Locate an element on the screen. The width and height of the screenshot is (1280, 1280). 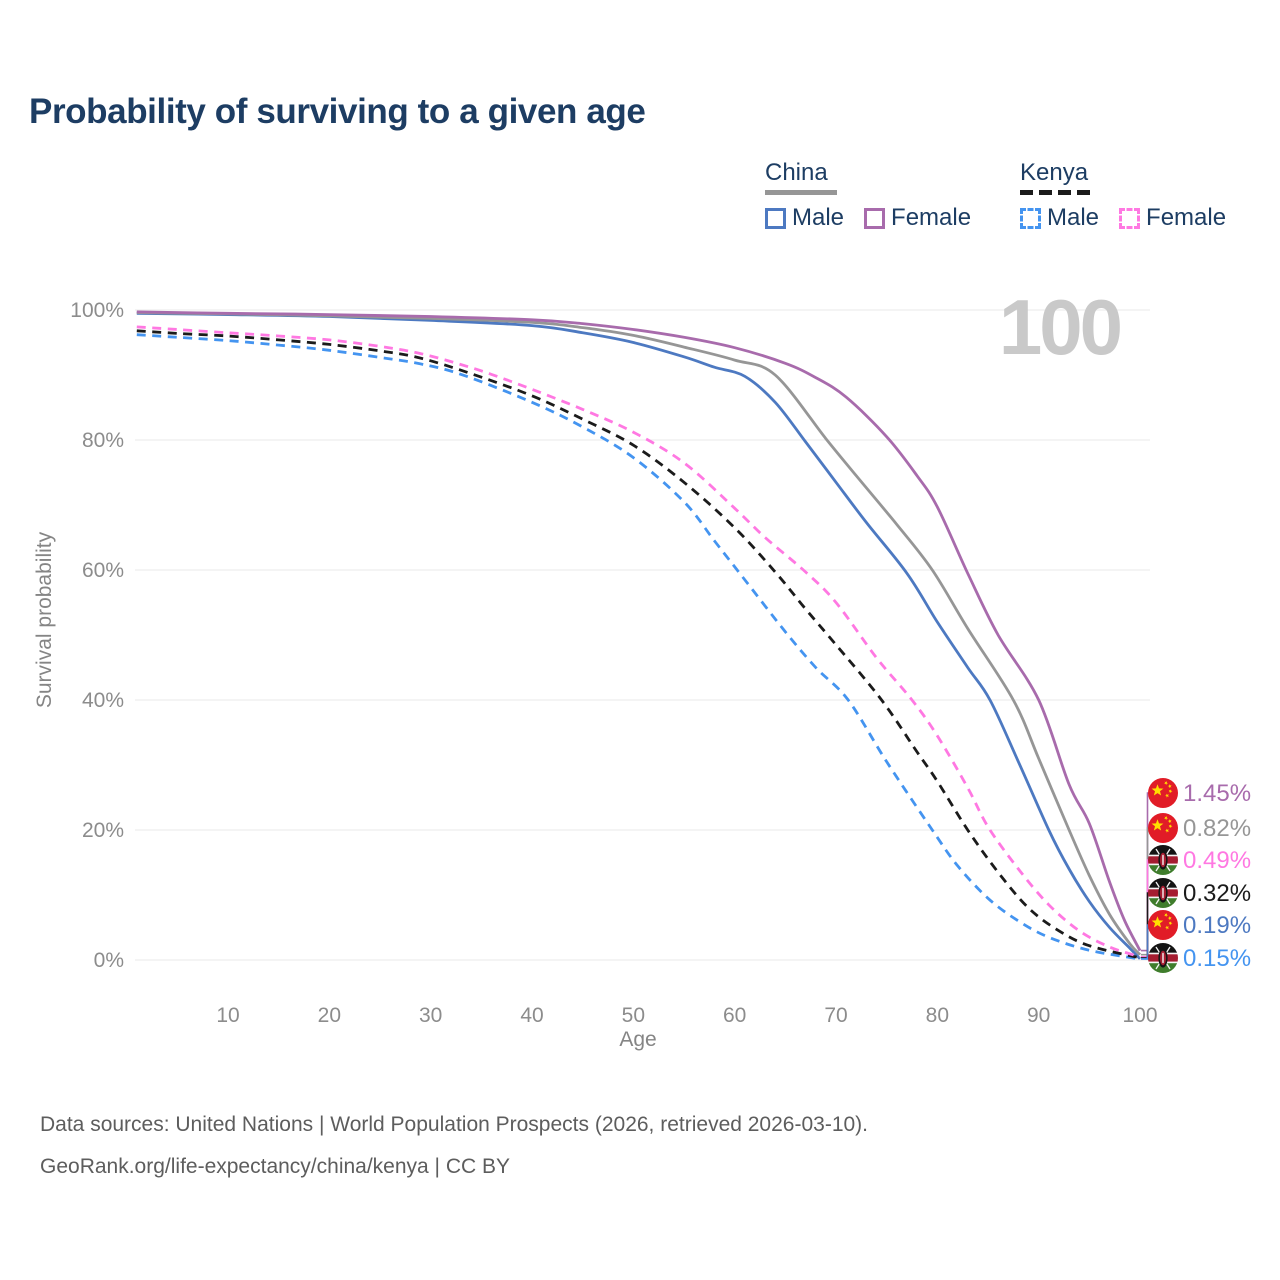
x-tick-label: 40 is located at coordinates (531, 1015).